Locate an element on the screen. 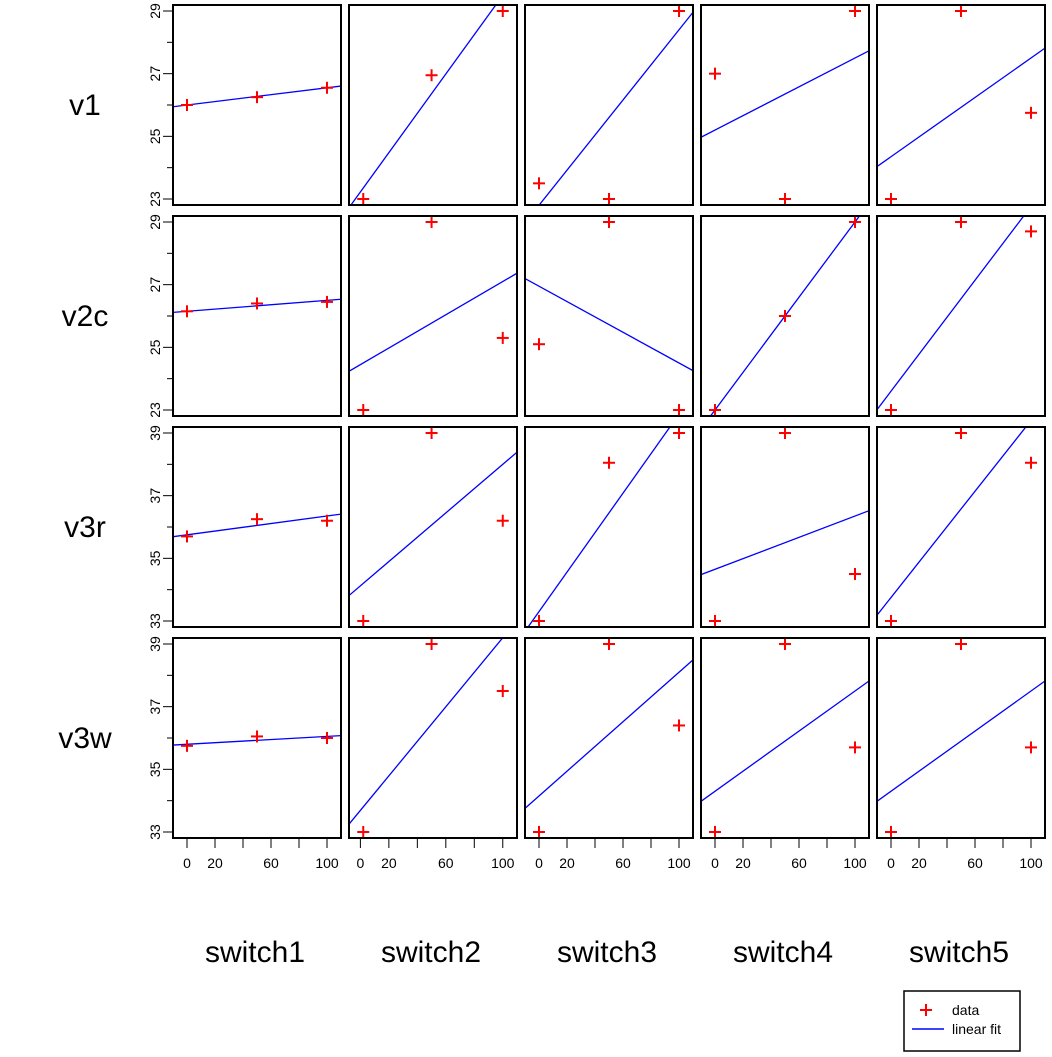  column-label-switch5: switch5 is located at coordinates (959, 952).